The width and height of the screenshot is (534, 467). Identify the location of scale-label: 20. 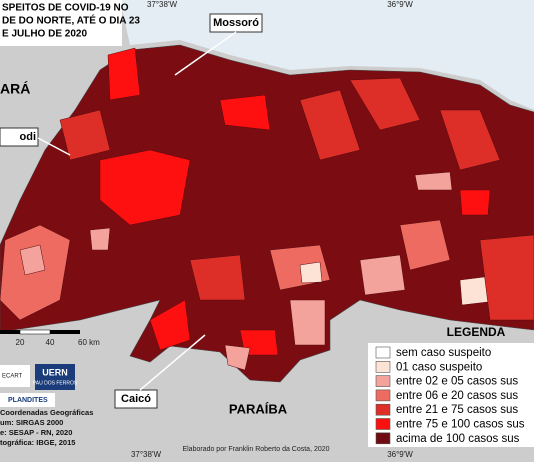
(20, 342).